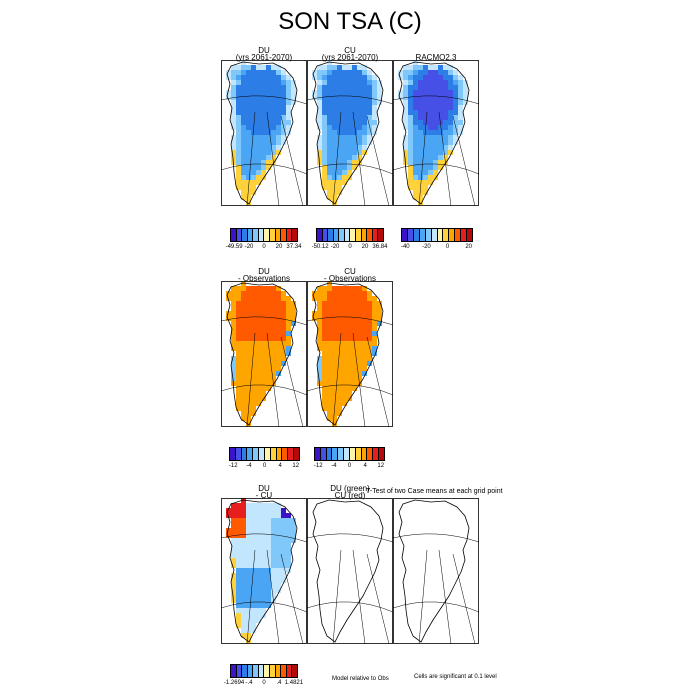 Image resolution: width=700 pixels, height=700 pixels. I want to click on greenland-map, so click(436, 571).